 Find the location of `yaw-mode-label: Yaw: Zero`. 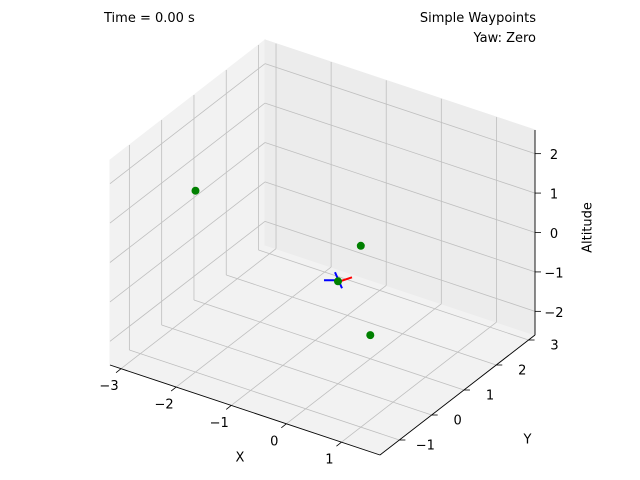

yaw-mode-label: Yaw: Zero is located at coordinates (504, 38).